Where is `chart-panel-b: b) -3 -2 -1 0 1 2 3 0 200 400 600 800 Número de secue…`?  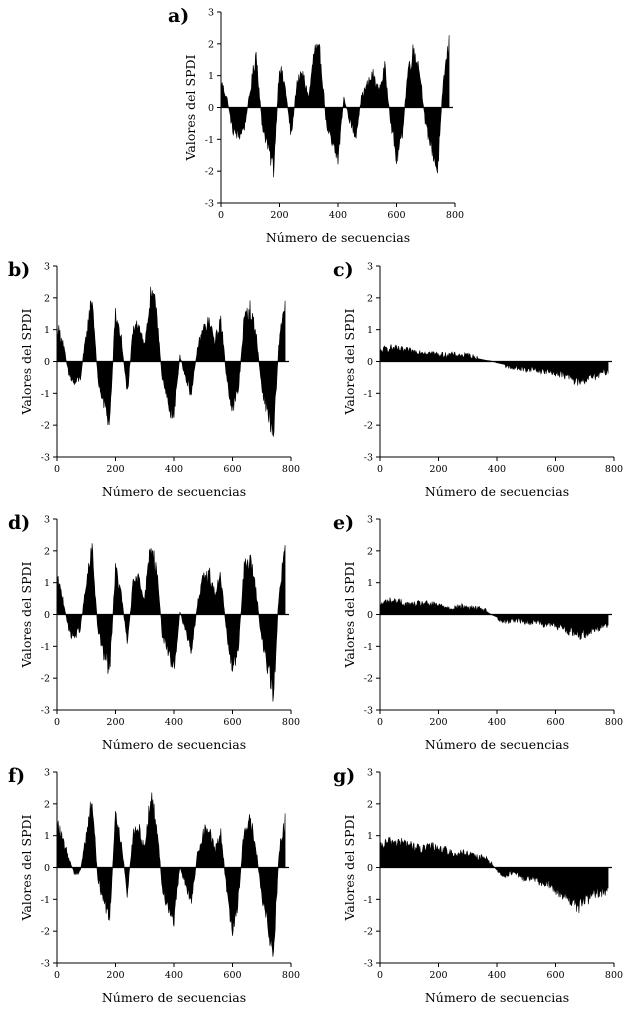 chart-panel-b: b) -3 -2 -1 0 1 2 3 0 200 400 600 800 Número de secue… is located at coordinates (154, 379).